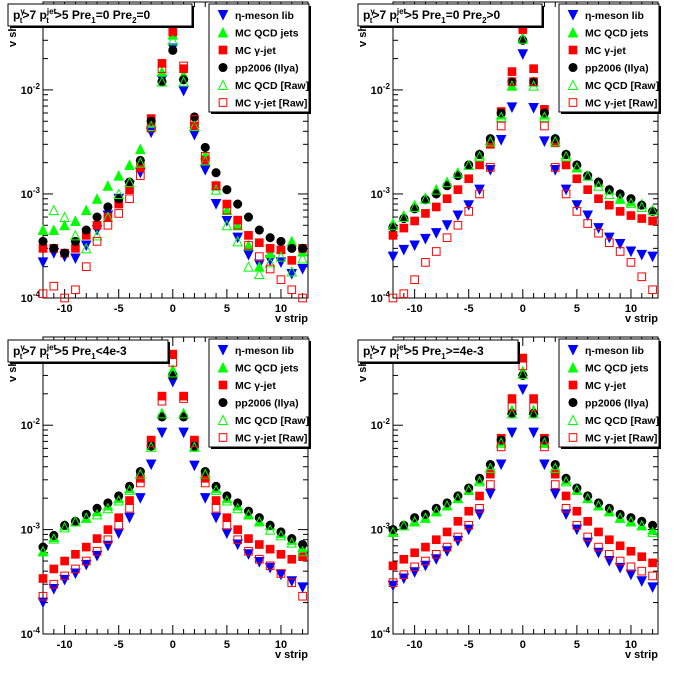 The width and height of the screenshot is (696, 677). What do you see at coordinates (438, 351) in the screenshot?
I see `title-box: pγ t>7 pjet t >5 Pre1>=4e-3` at bounding box center [438, 351].